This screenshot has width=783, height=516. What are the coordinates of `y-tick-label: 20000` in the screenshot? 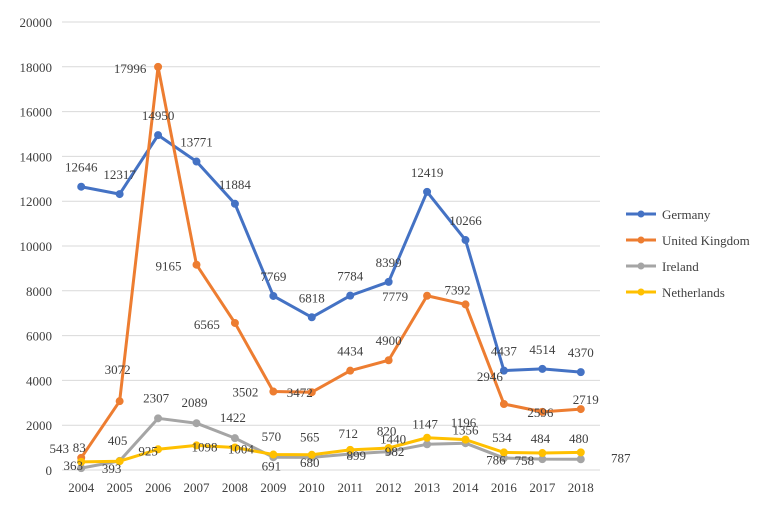 It's located at (36, 22).